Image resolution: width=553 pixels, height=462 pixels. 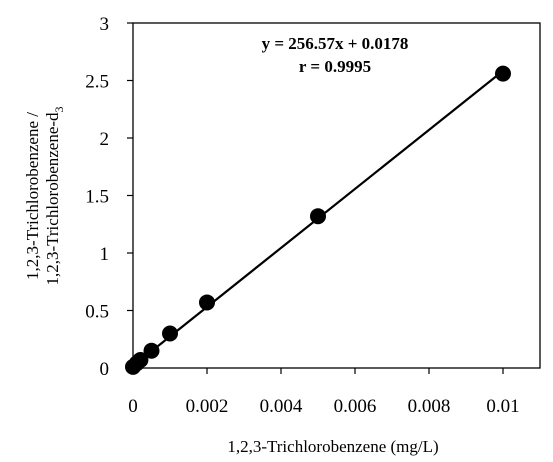 What do you see at coordinates (281, 406) in the screenshot?
I see `x-tick-label: 0.004` at bounding box center [281, 406].